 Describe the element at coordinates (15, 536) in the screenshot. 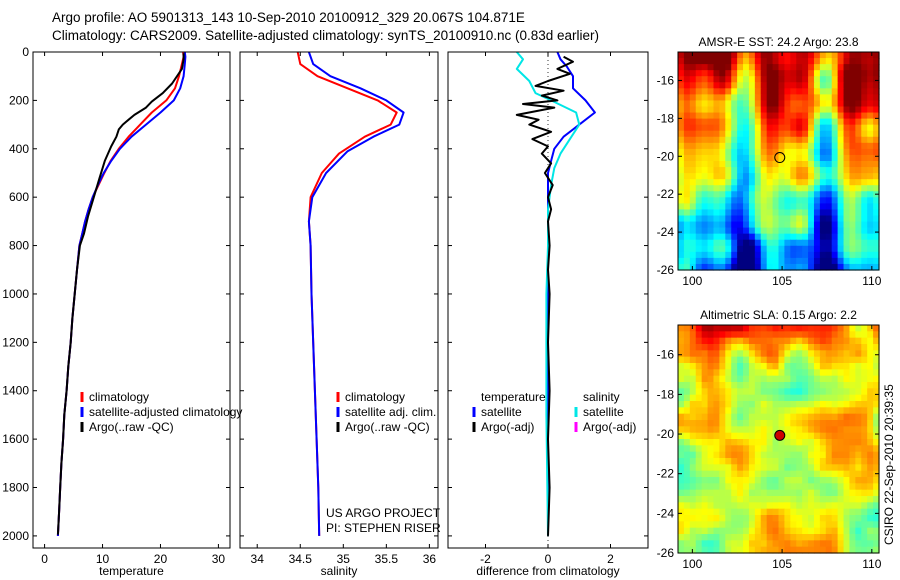

I see `y-tick-label: 2000` at that location.